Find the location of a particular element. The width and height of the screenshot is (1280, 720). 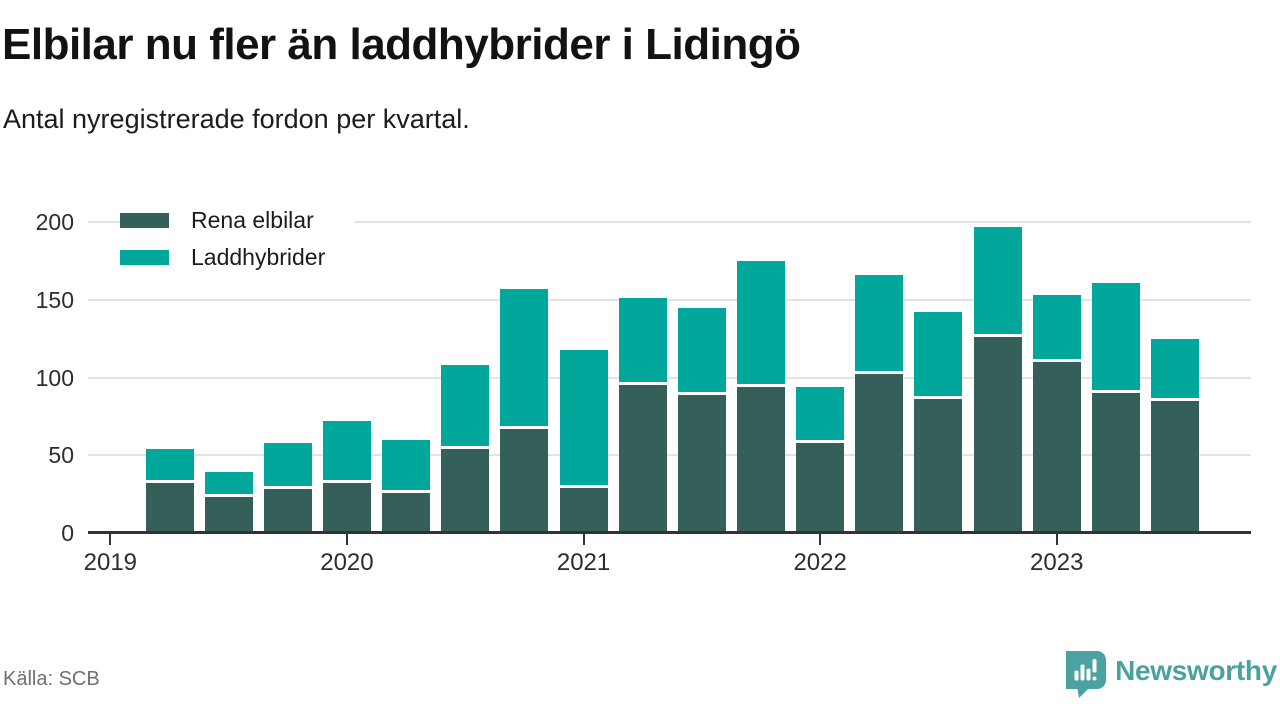

x-axis-label-2019: 2019 is located at coordinates (110, 562).